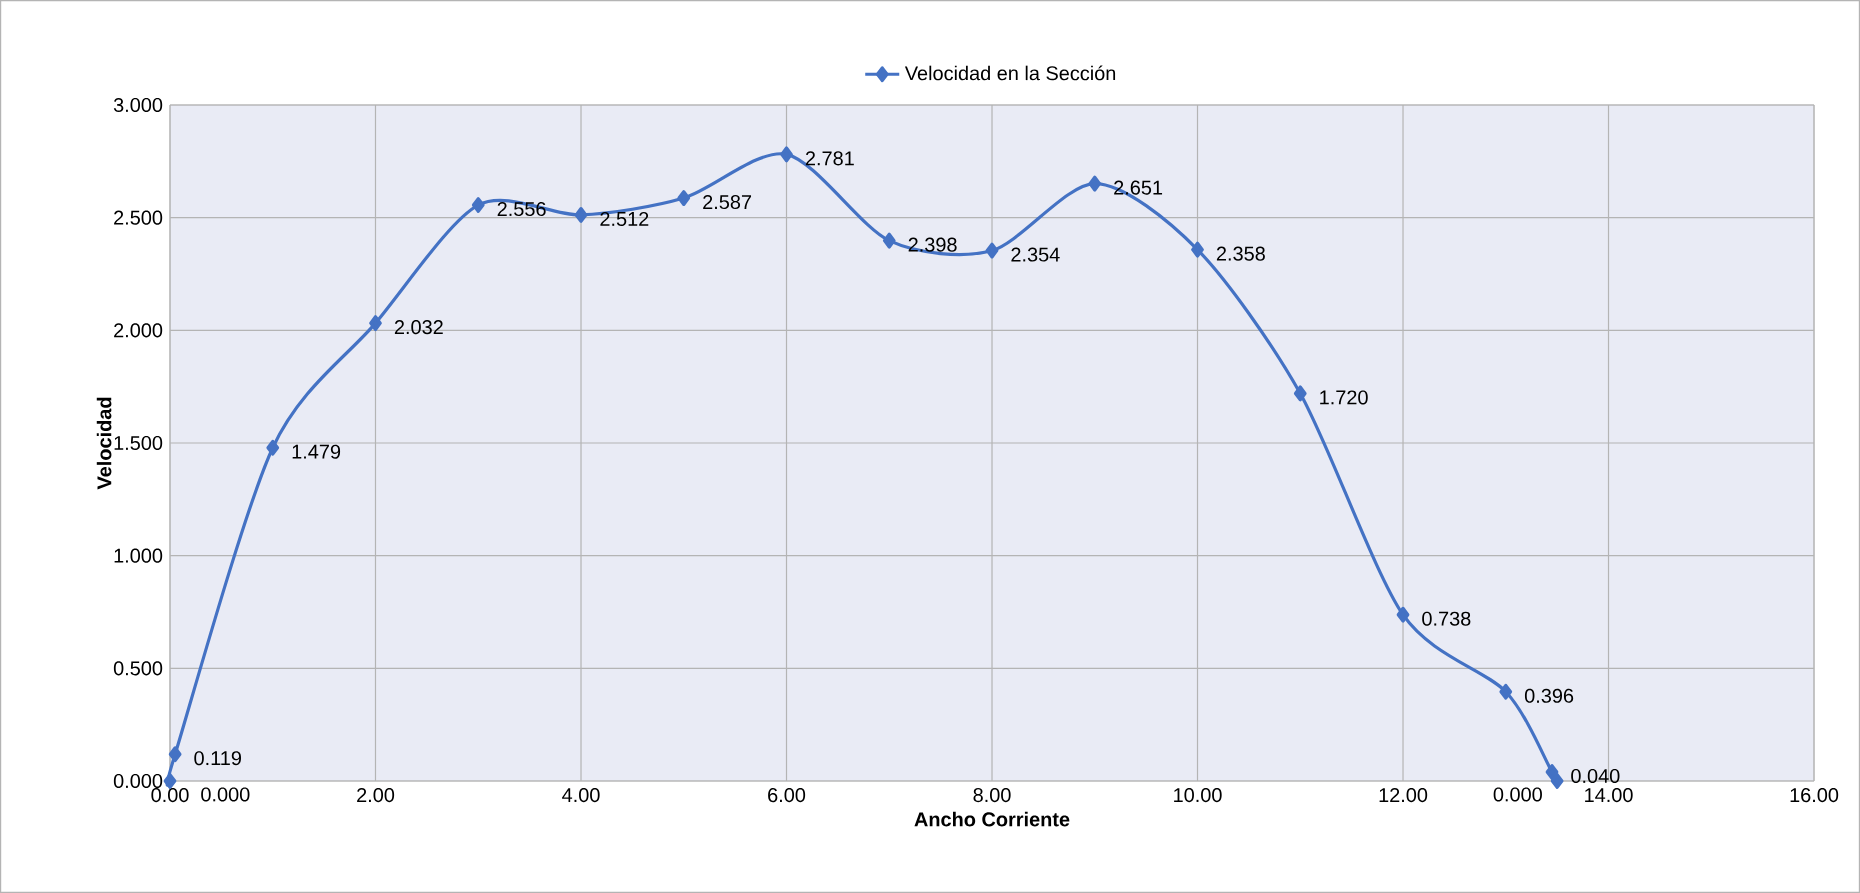 The image size is (1860, 893). I want to click on data-label: 2.556, so click(521, 209).